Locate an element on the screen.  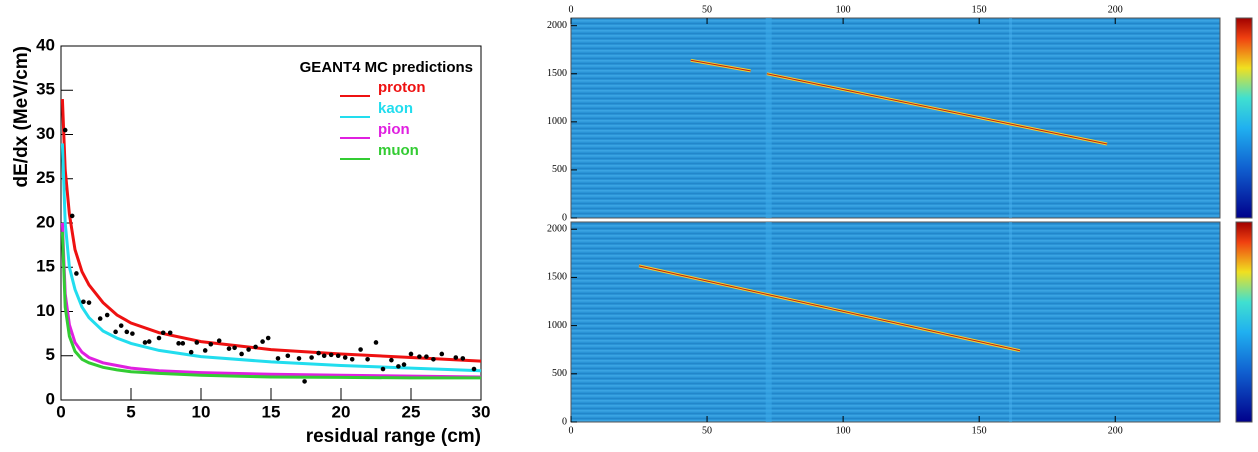
color-bar is located at coordinates (1244, 118).